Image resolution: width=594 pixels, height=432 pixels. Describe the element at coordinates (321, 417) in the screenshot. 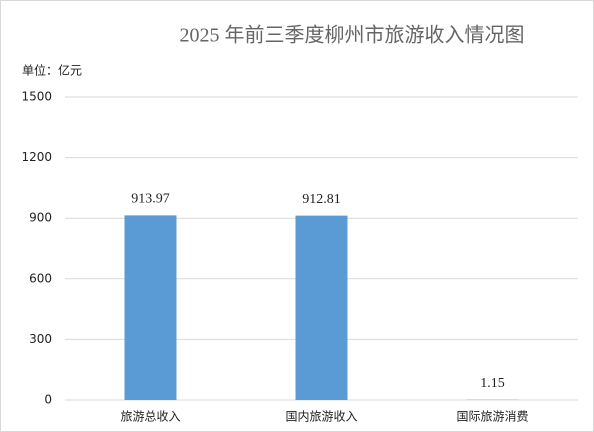

I see `x-tick-label: 国内旅游收入` at that location.